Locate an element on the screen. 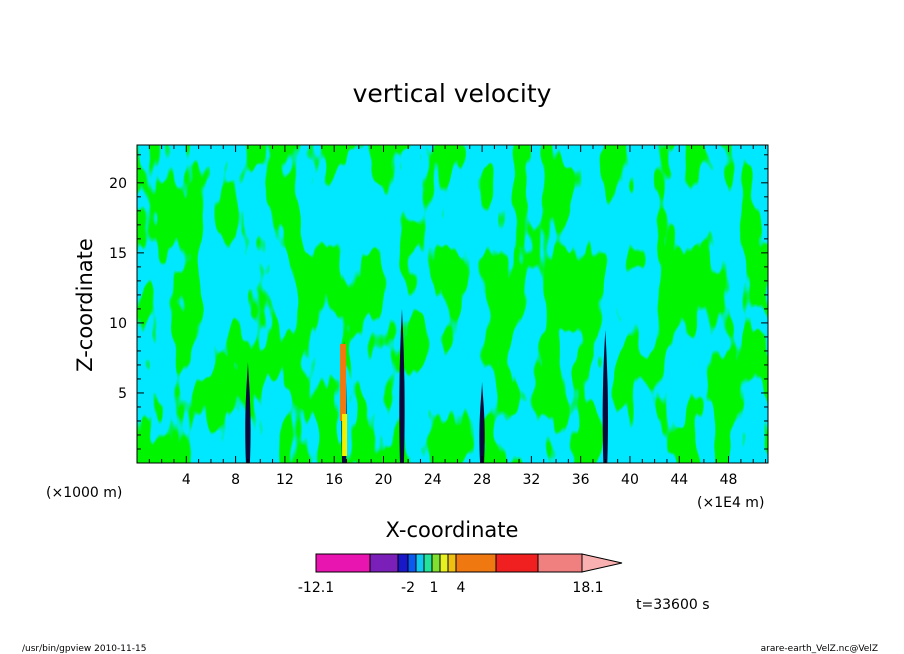  x-tick-label: 28 is located at coordinates (482, 480).